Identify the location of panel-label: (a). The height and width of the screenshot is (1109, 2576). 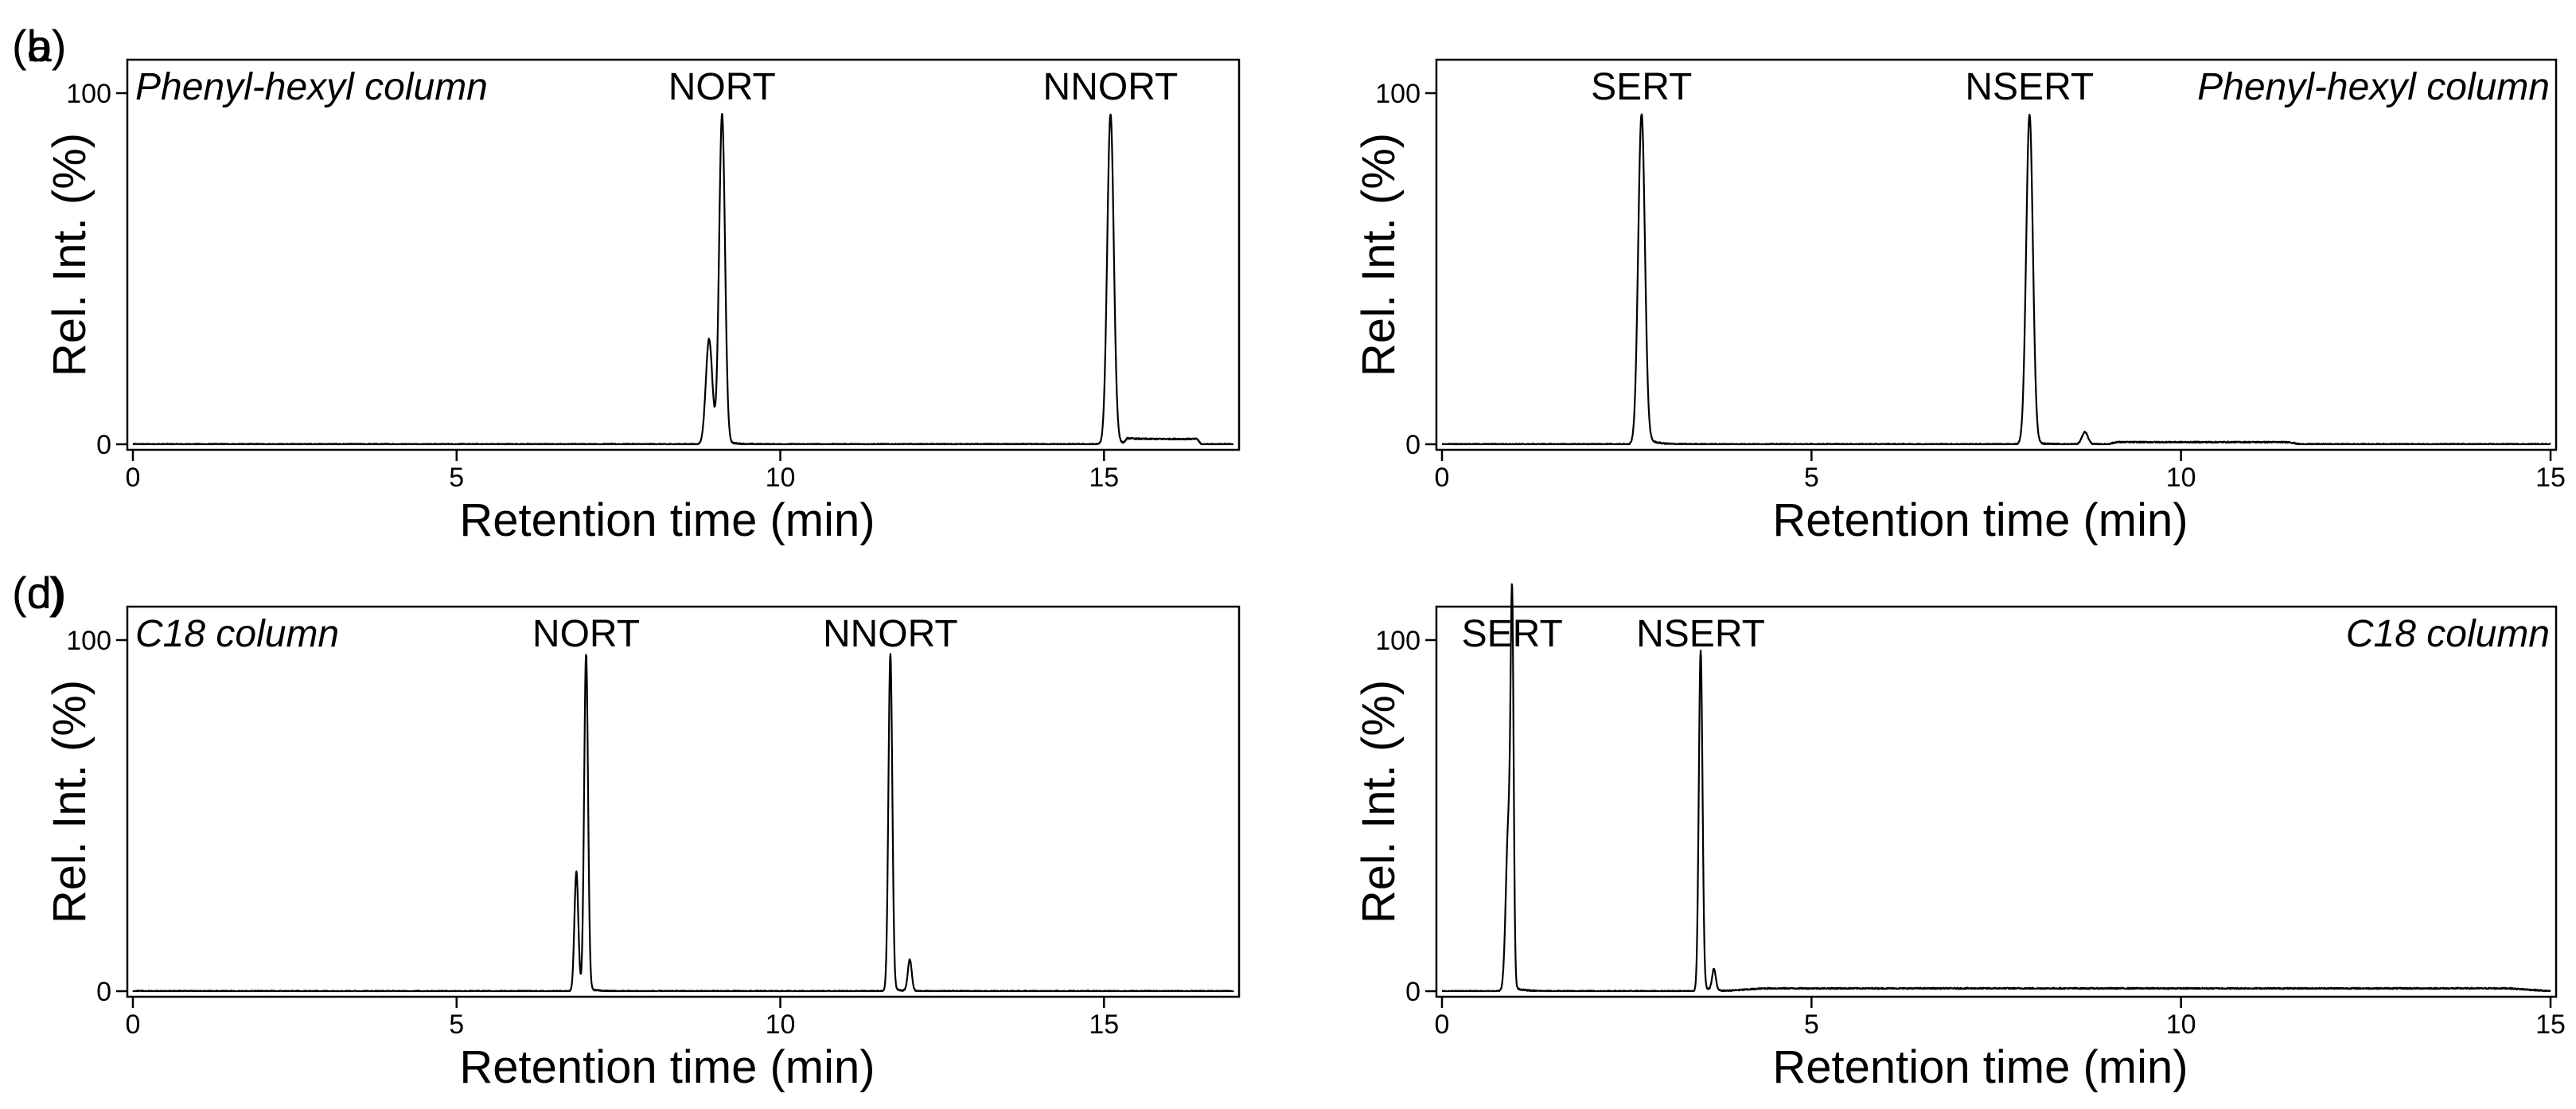
(39, 46).